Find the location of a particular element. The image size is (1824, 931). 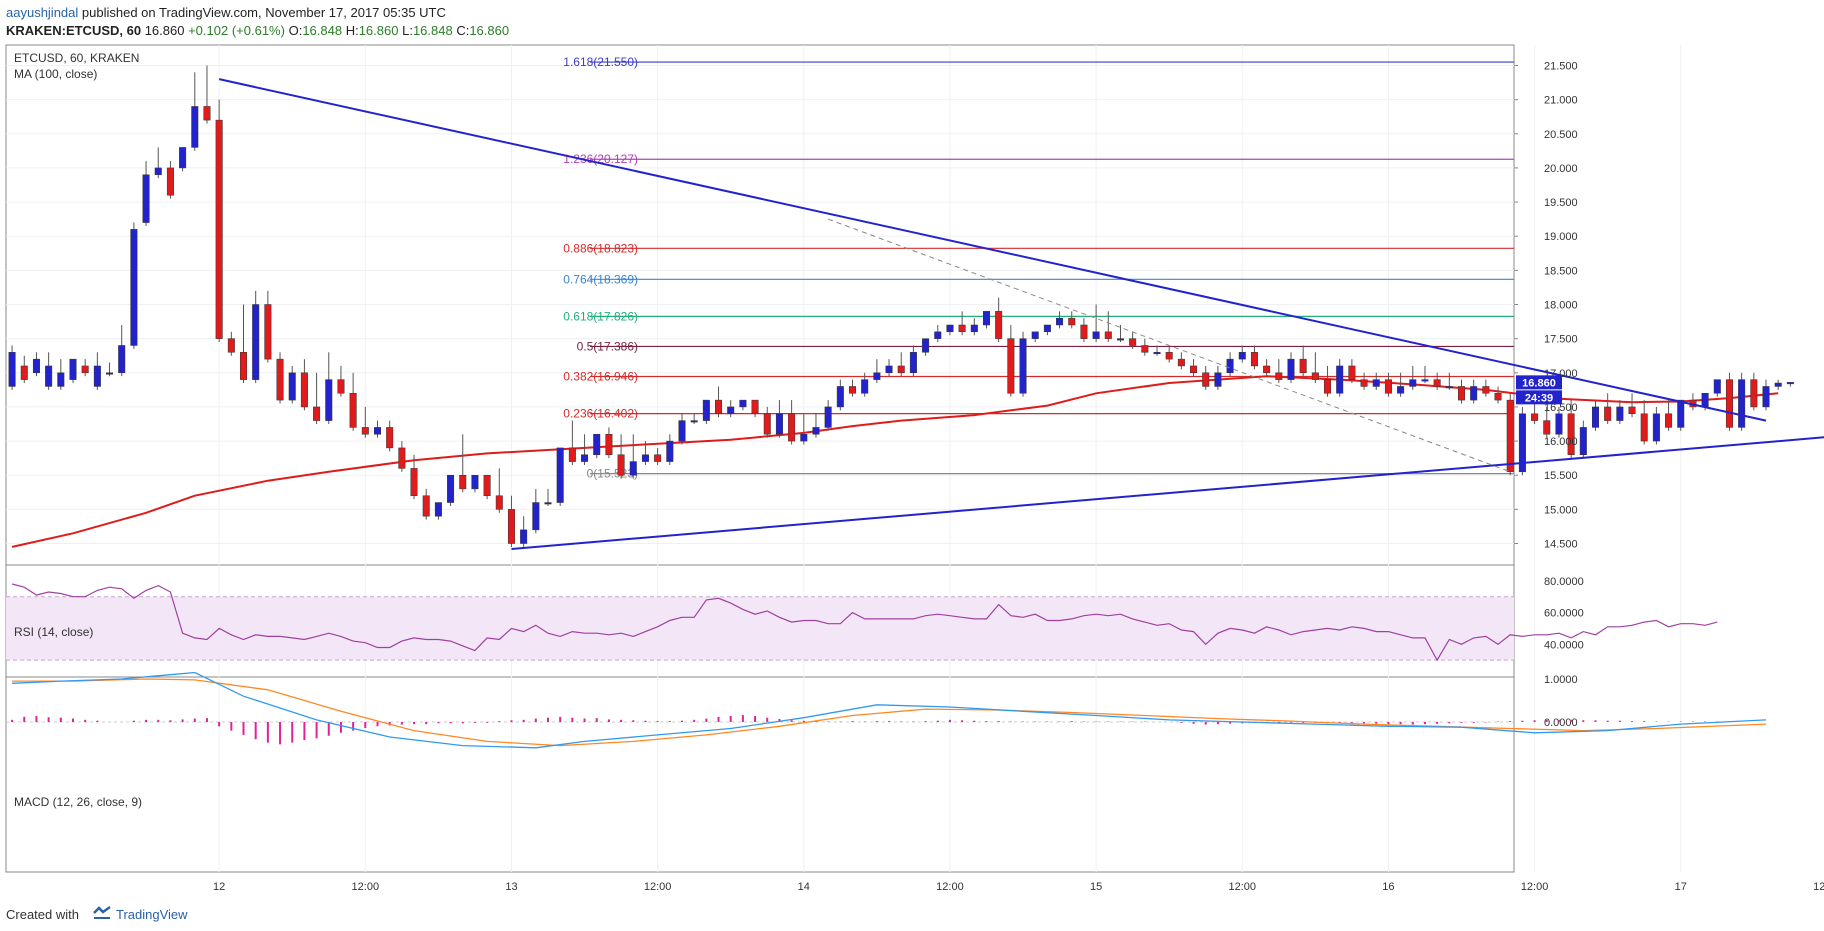

close-value: 16.860 is located at coordinates (489, 30).